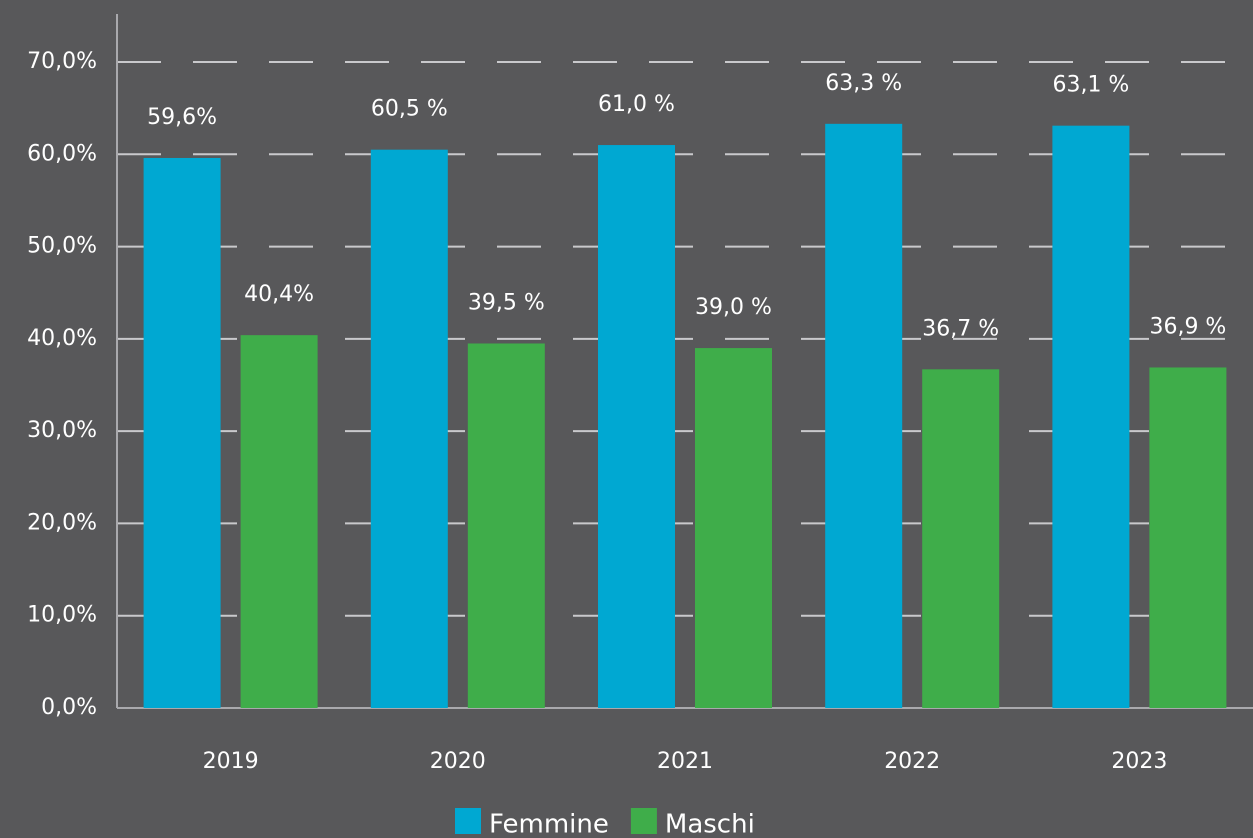 The width and height of the screenshot is (1253, 838). I want to click on y-tick-label: 40,0%, so click(62, 338).